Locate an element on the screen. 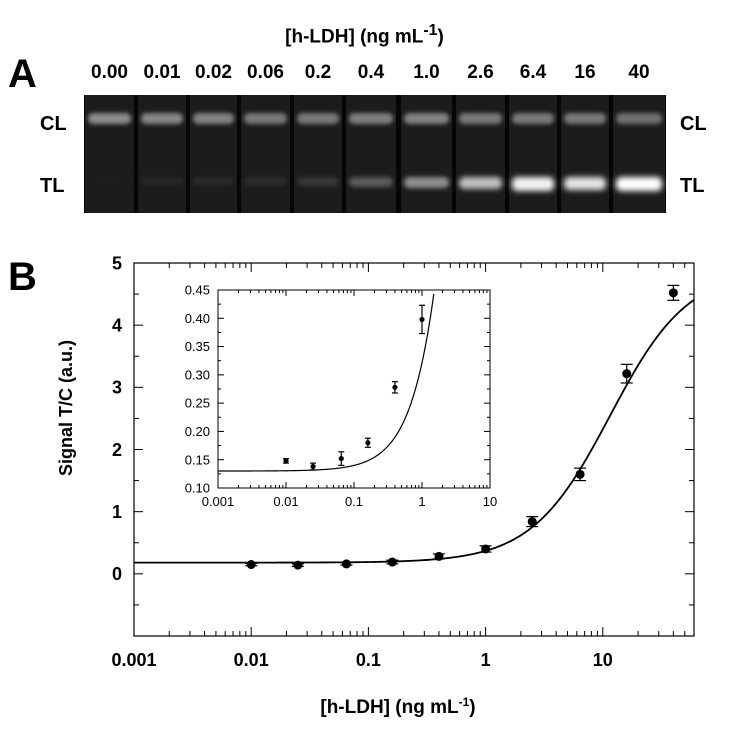  main-x-tick-label: 0.1 is located at coordinates (368, 660).